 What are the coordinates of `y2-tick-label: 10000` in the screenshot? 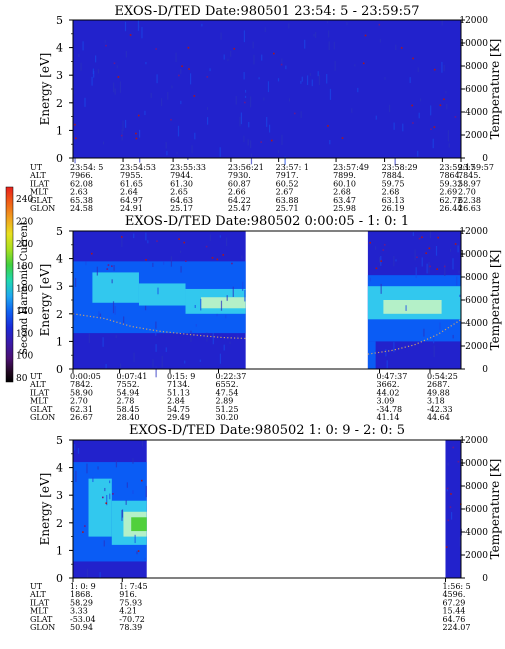 It's located at (473, 44).